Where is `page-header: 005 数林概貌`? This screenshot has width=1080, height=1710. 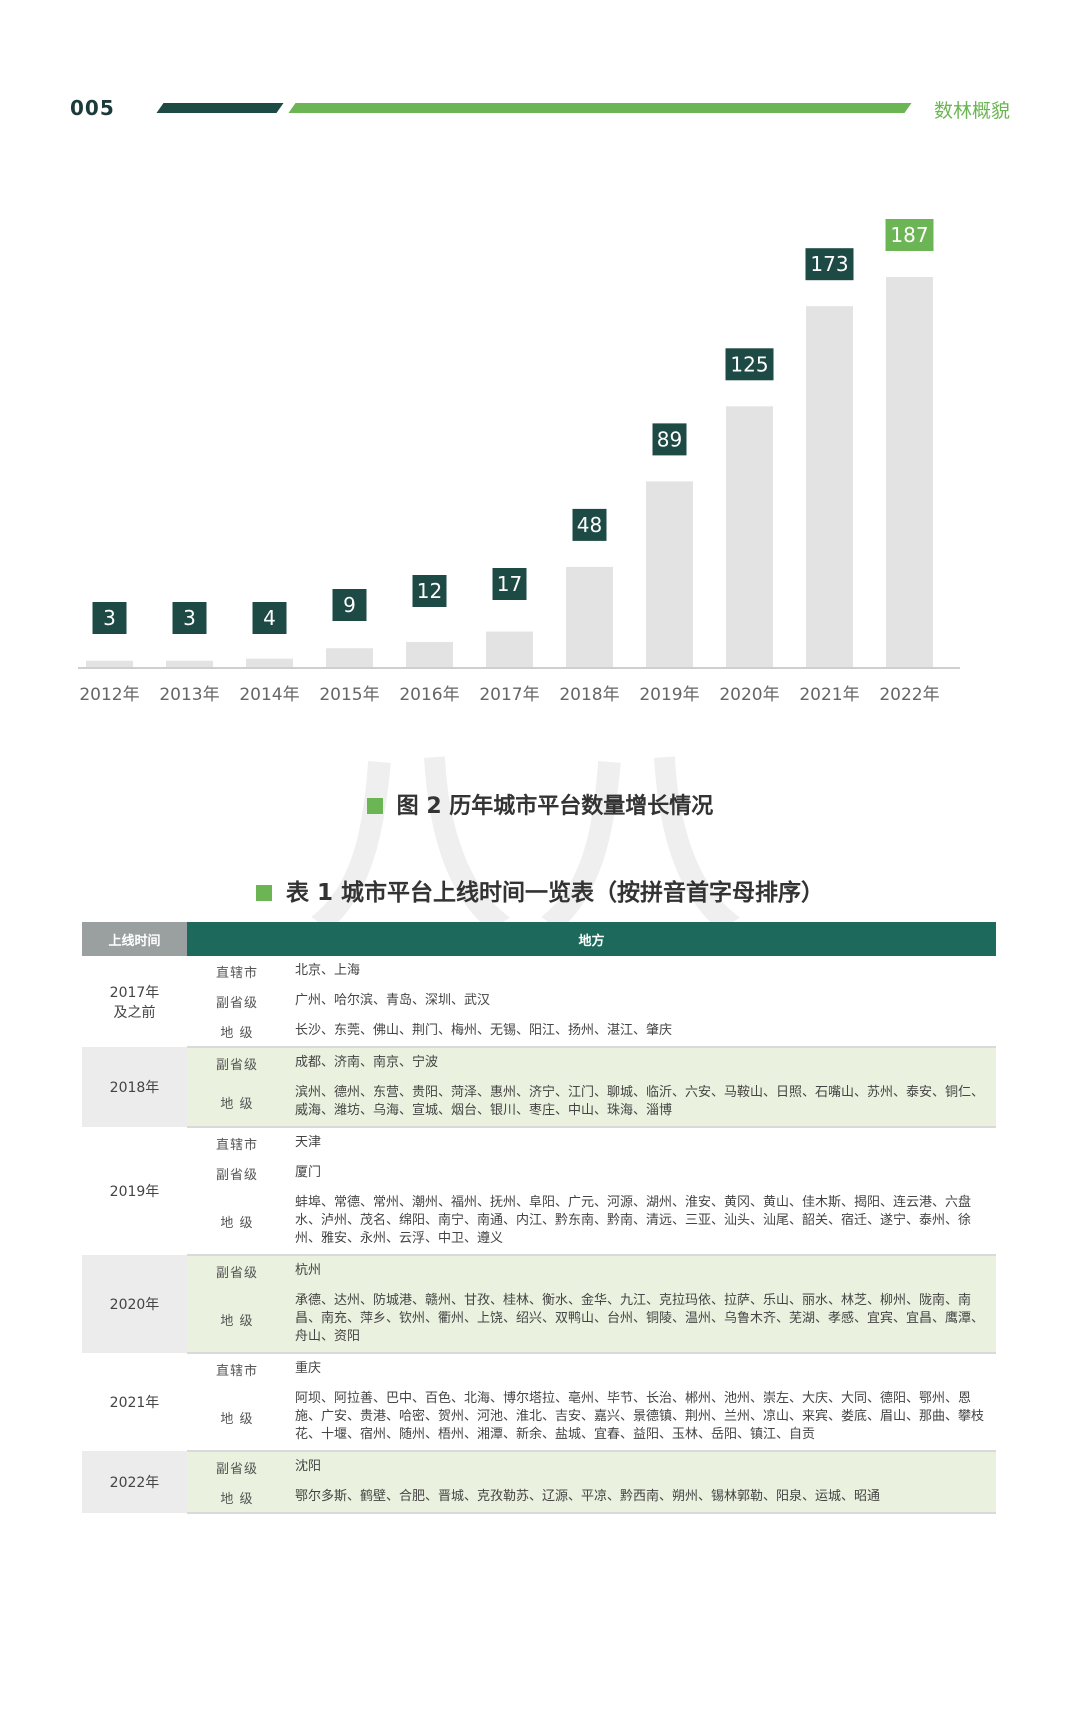
page-header: 005 数林概貌 is located at coordinates (540, 70).